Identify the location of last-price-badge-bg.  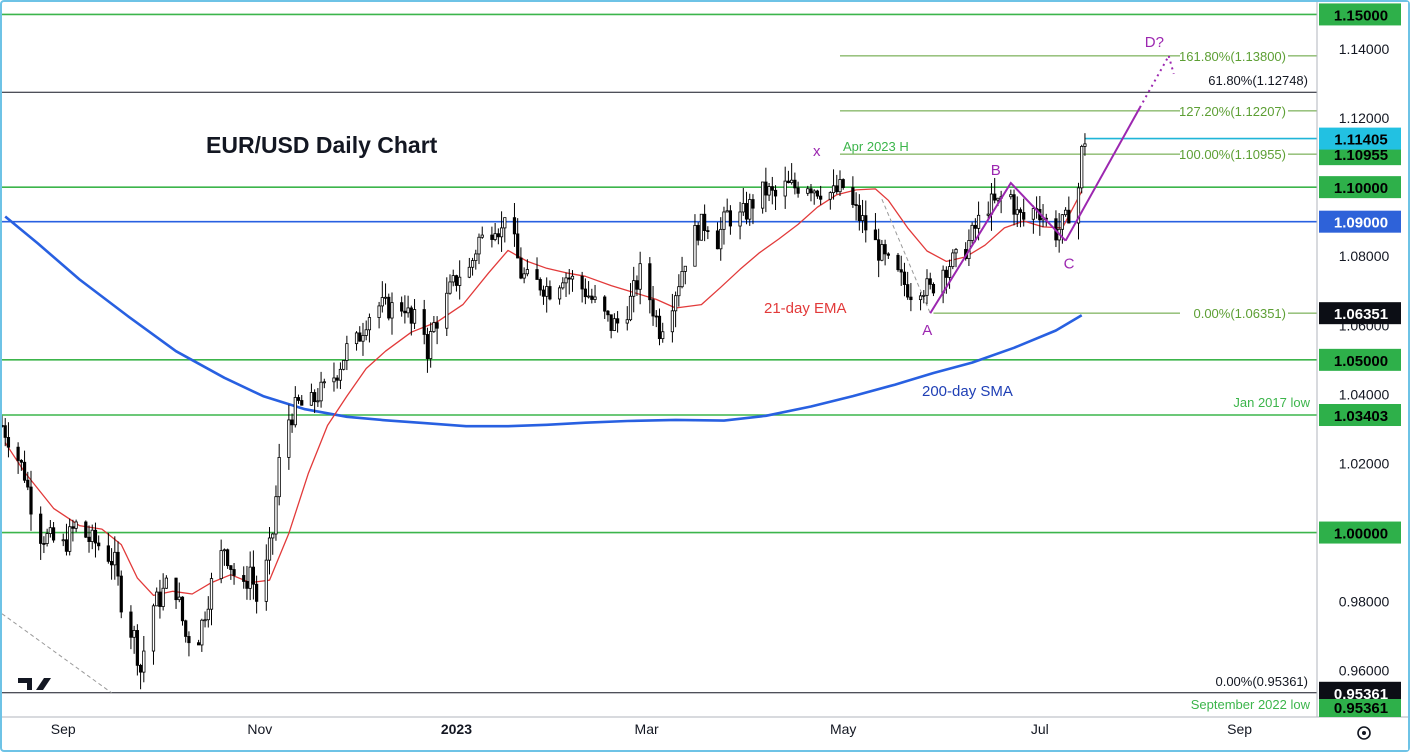
(1360, 138).